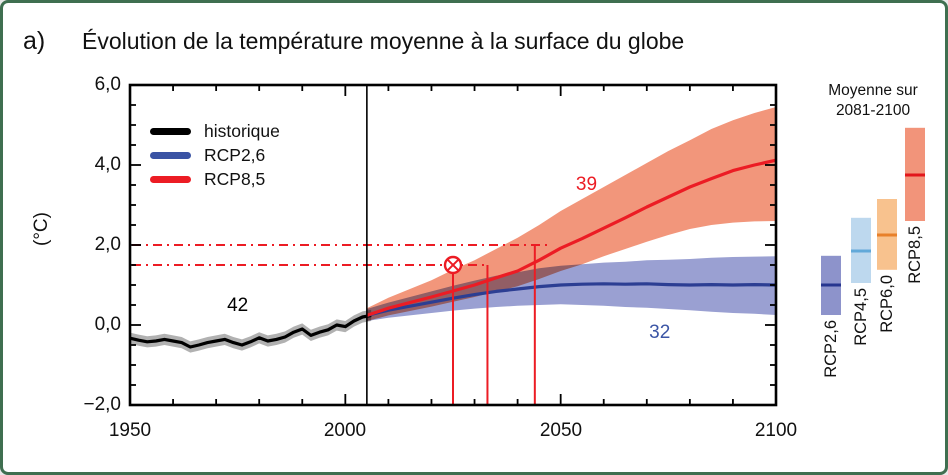 This screenshot has width=948, height=475. I want to click on y-axis-unit-label: (°C), so click(41, 229).